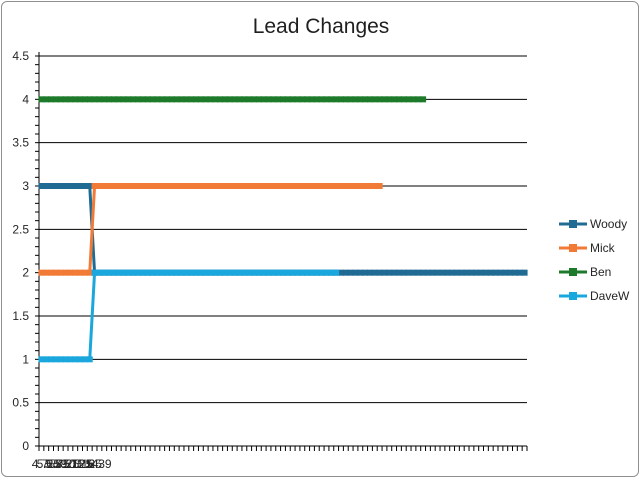 Image resolution: width=642 pixels, height=480 pixels. I want to click on chart-title: Lead Changes, so click(321, 26).